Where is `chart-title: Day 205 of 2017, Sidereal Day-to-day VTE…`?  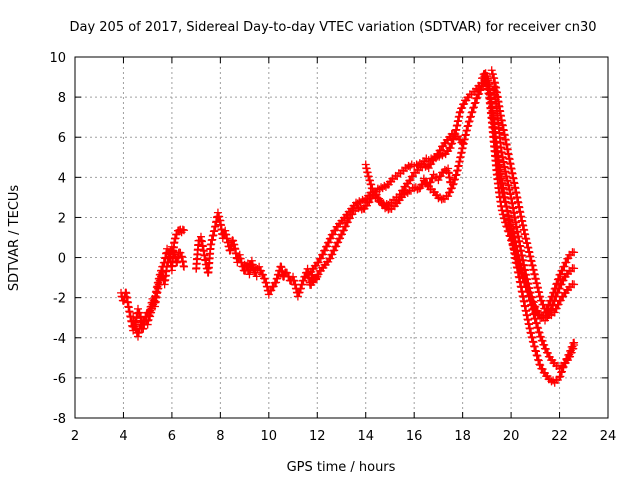
chart-title: Day 205 of 2017, Sidereal Day-to-day VTE… is located at coordinates (332, 27).